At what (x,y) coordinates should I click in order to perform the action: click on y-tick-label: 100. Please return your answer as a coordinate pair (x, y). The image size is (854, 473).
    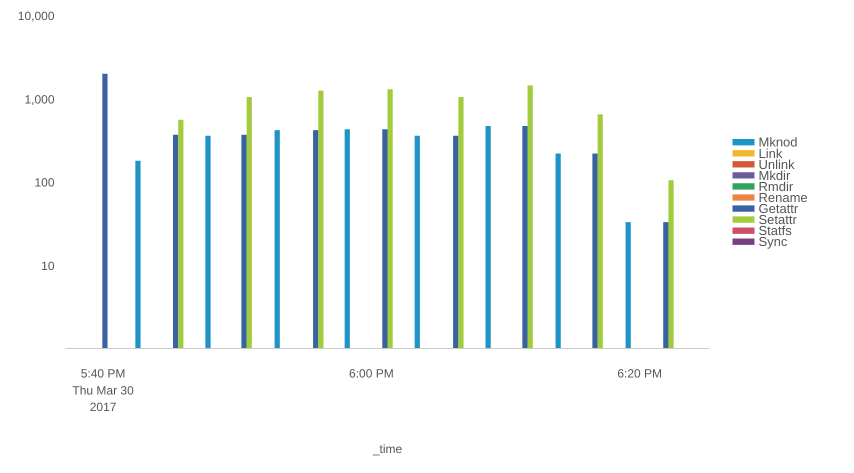
    Looking at the image, I should click on (44, 183).